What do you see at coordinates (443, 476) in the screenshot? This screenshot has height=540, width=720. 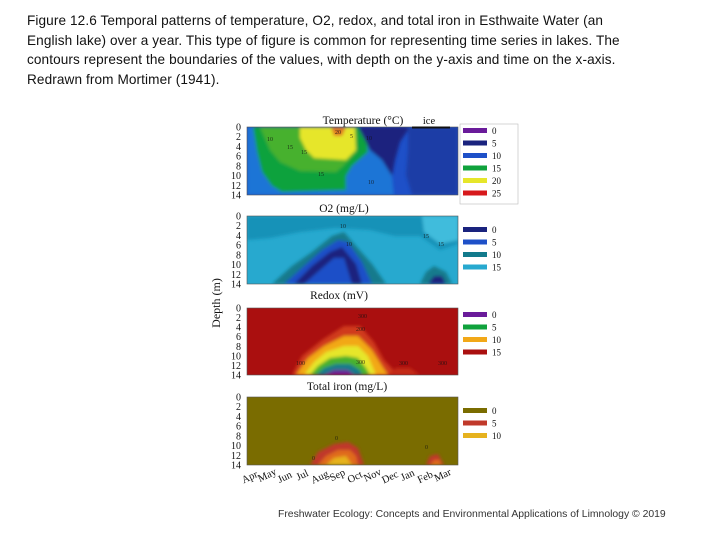 I see `x-tick-label: Mar` at bounding box center [443, 476].